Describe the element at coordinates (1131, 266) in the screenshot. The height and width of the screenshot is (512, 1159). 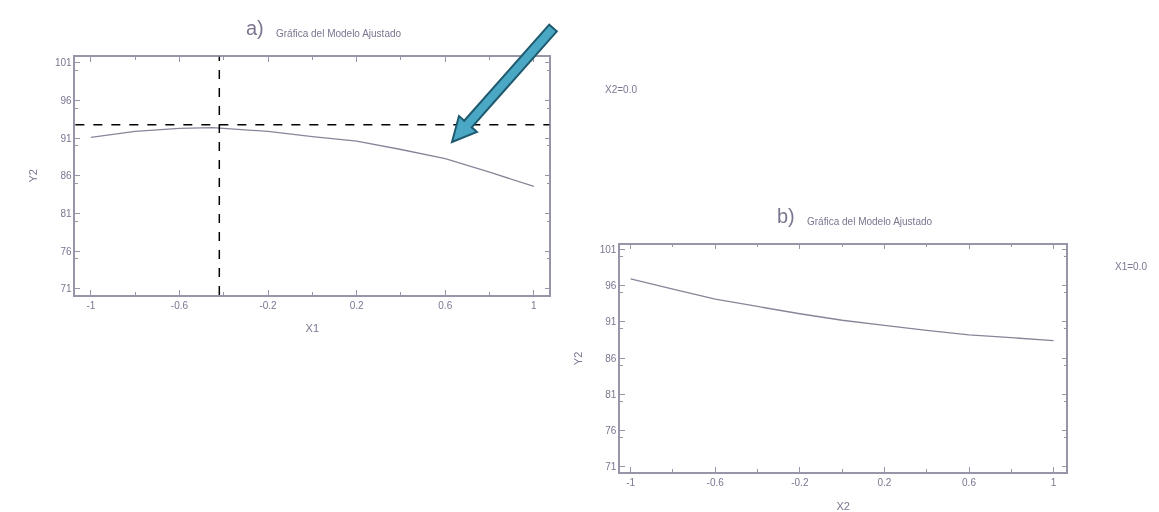
I see `text: X1=0.0` at that location.